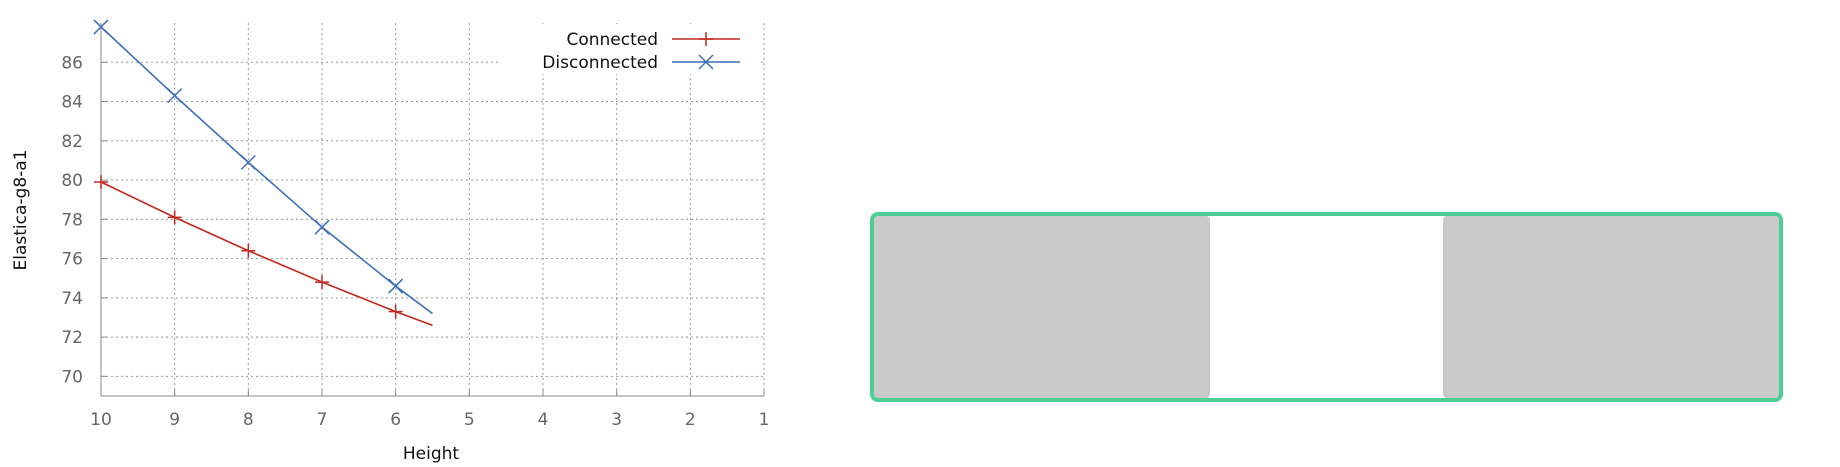 The image size is (1840, 467). I want to click on y-tick-labels: 70 72 74 76 78 80 82 84 86, so click(72, 220).